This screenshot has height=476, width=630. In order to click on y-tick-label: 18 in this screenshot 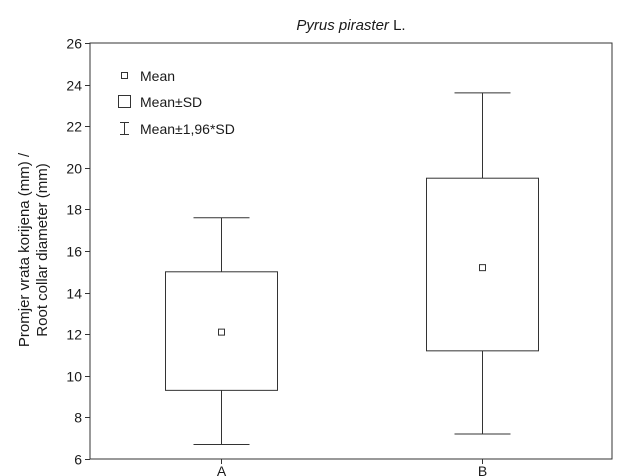, I will do `click(74, 210)`.